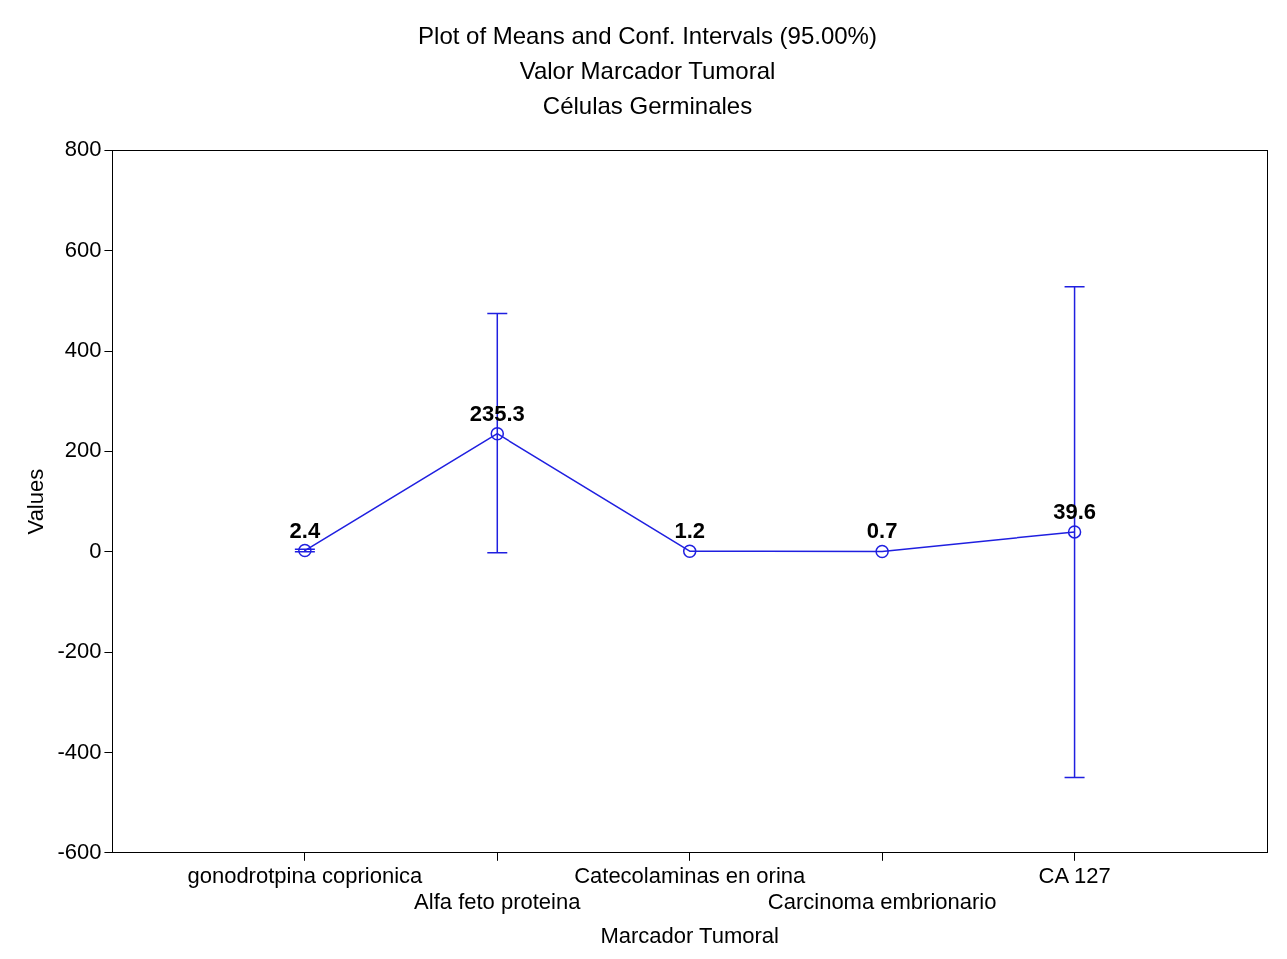  What do you see at coordinates (1074, 876) in the screenshot?
I see `x-tick-label: CA 127` at bounding box center [1074, 876].